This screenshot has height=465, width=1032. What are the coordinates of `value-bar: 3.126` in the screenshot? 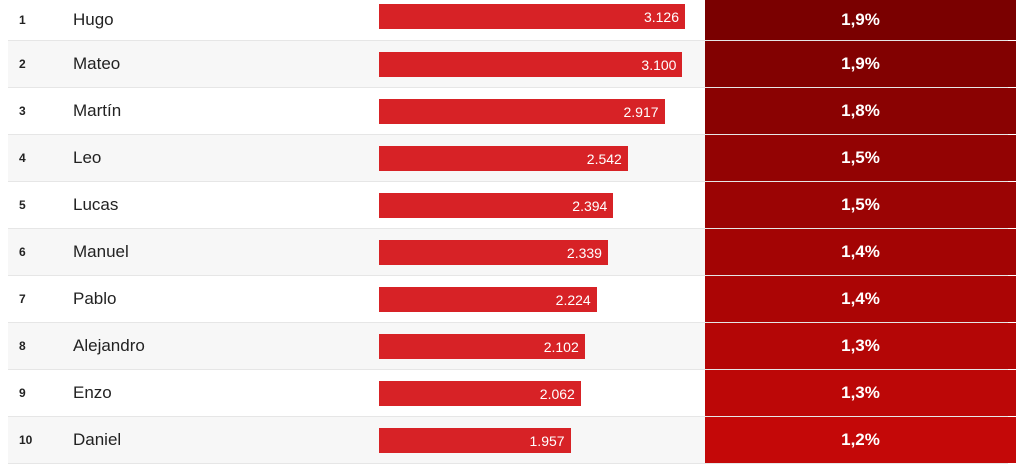 It's located at (532, 16).